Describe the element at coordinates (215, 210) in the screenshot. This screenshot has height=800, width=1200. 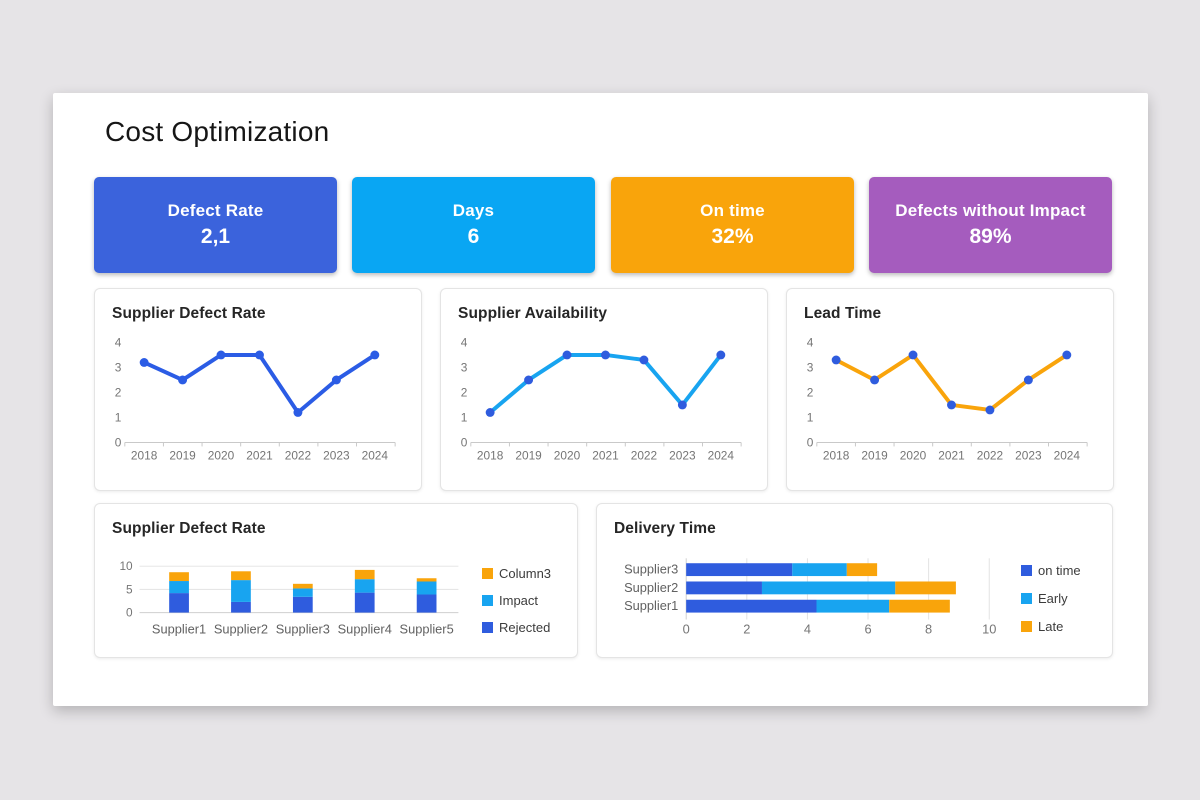
I see `kpi-label: Defect Rate` at that location.